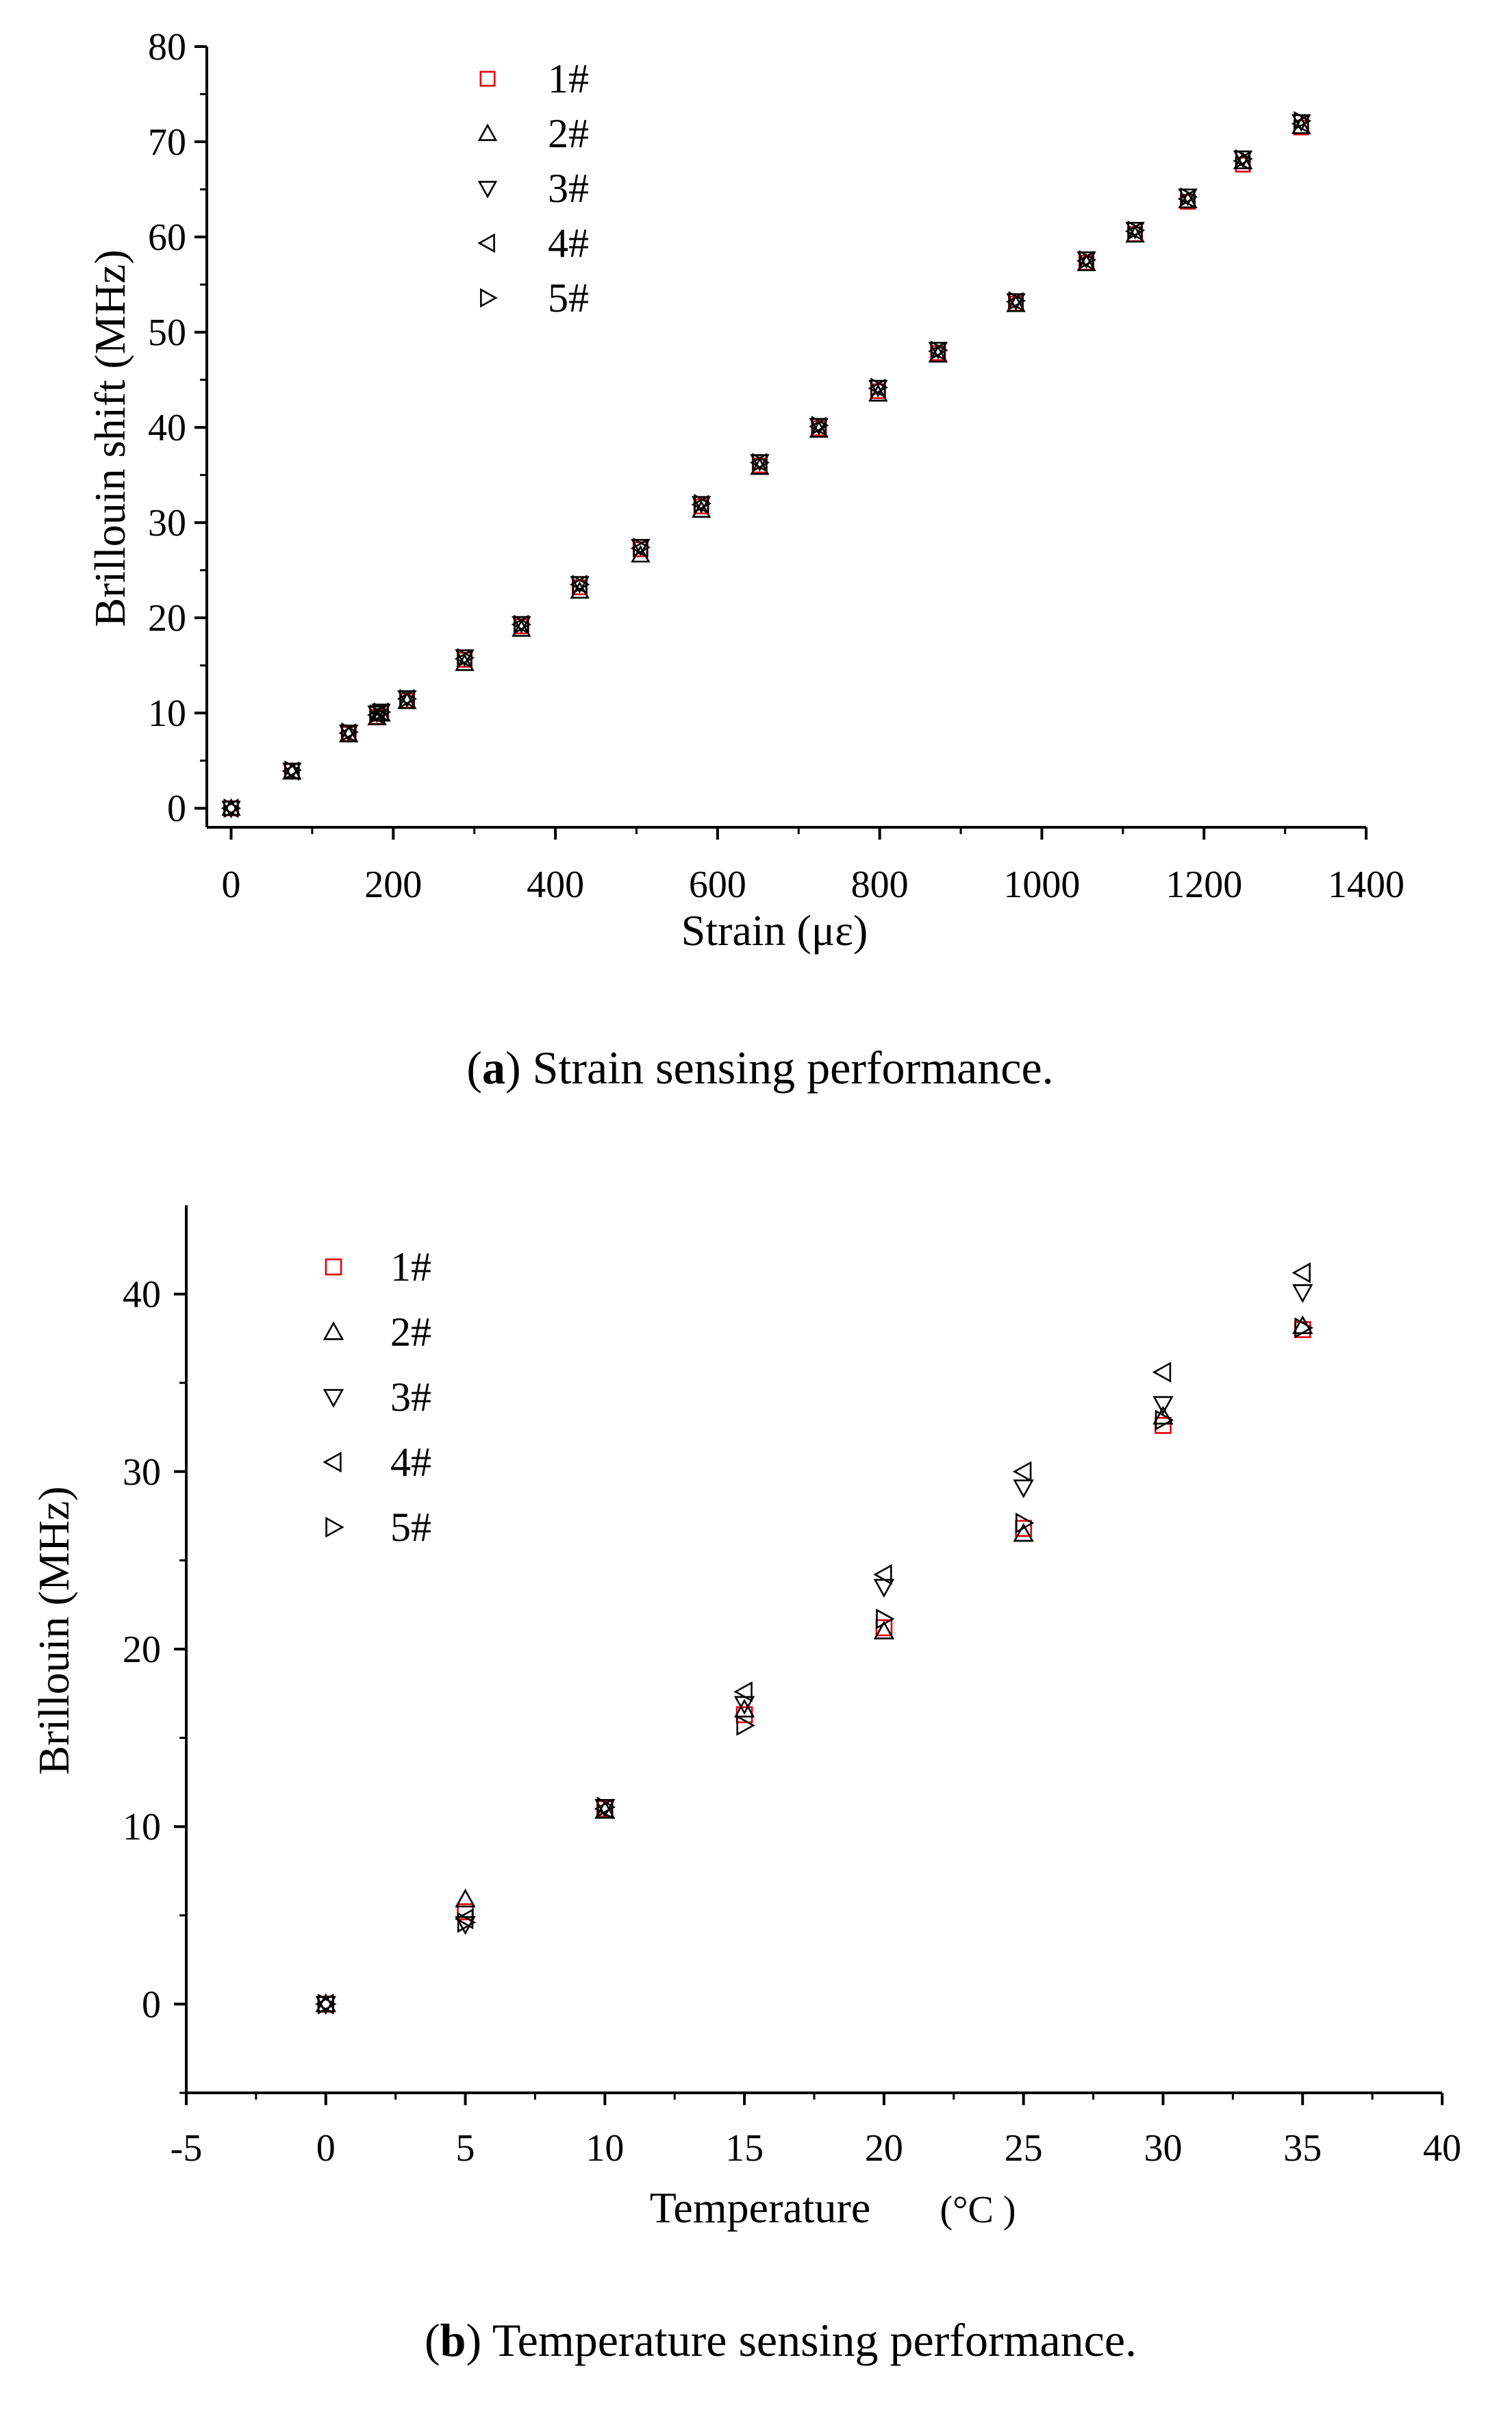 This screenshot has height=2412, width=1512. Describe the element at coordinates (393, 885) in the screenshot. I see `x-tick-label: 200` at that location.